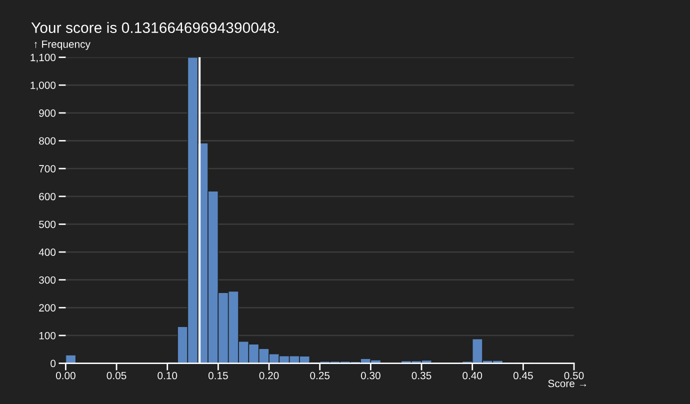 The height and width of the screenshot is (404, 690). Describe the element at coordinates (154, 28) in the screenshot. I see `chart-title: Your score is 0.13166469694390048.` at that location.